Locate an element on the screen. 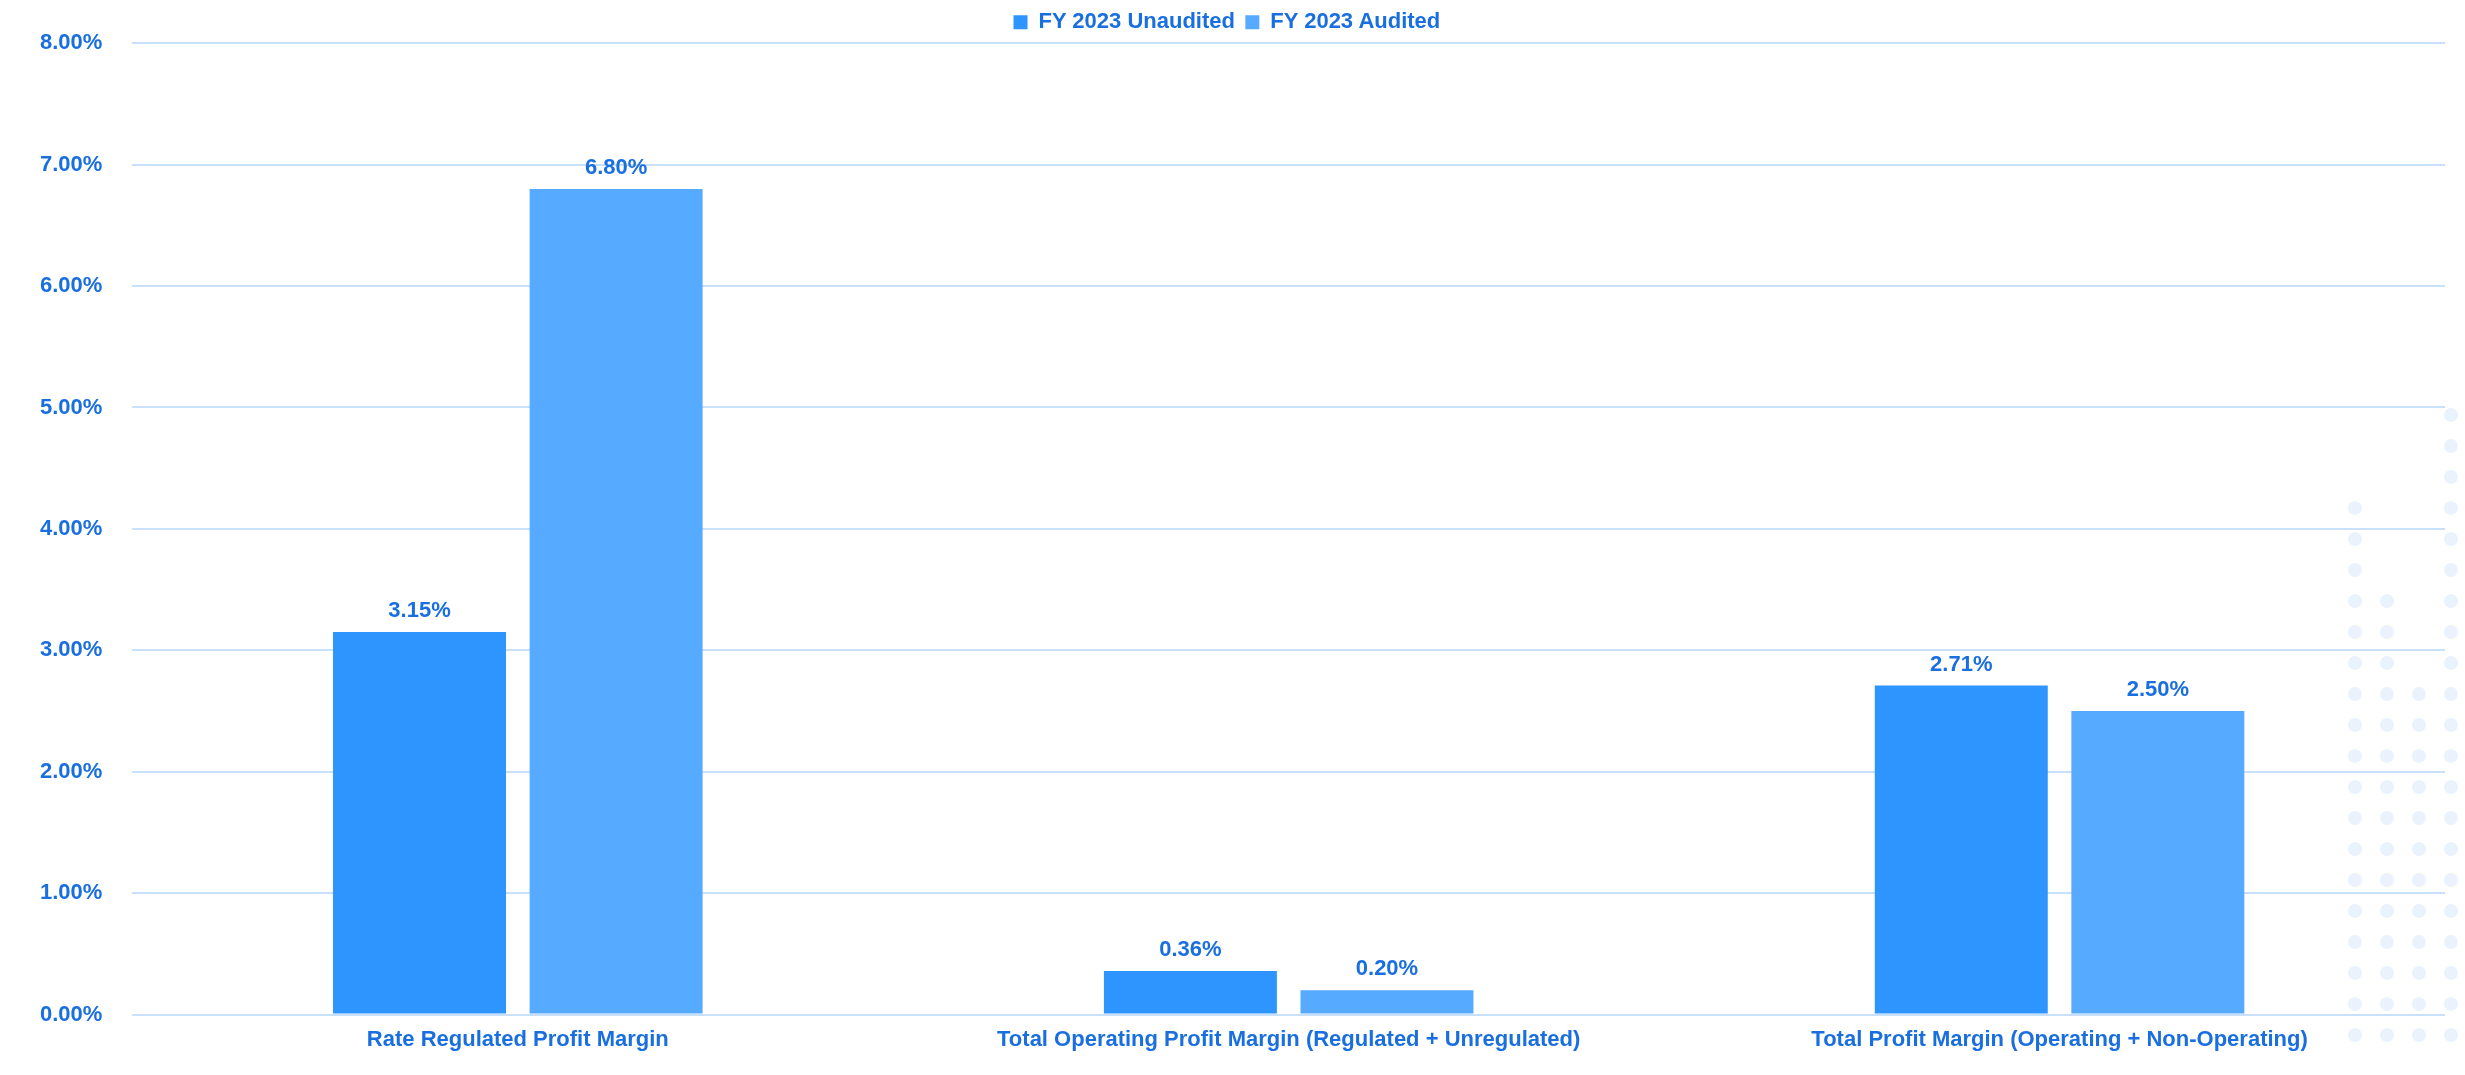  x-tick-label: Total Operating Profit Margin (Regulated + Unregulated) is located at coordinates (1289, 1038).